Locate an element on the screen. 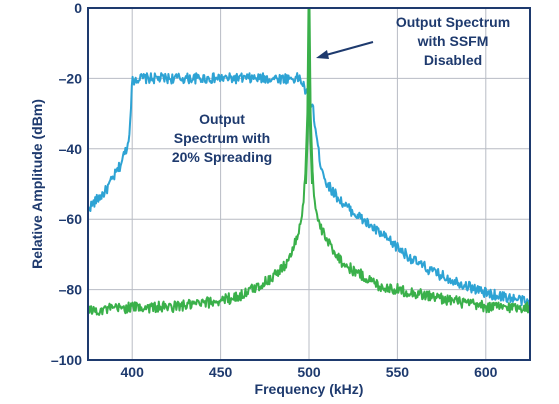  y-tick-labels: 0 –20 –40 –60 –80 –100 is located at coordinates (66, 184).